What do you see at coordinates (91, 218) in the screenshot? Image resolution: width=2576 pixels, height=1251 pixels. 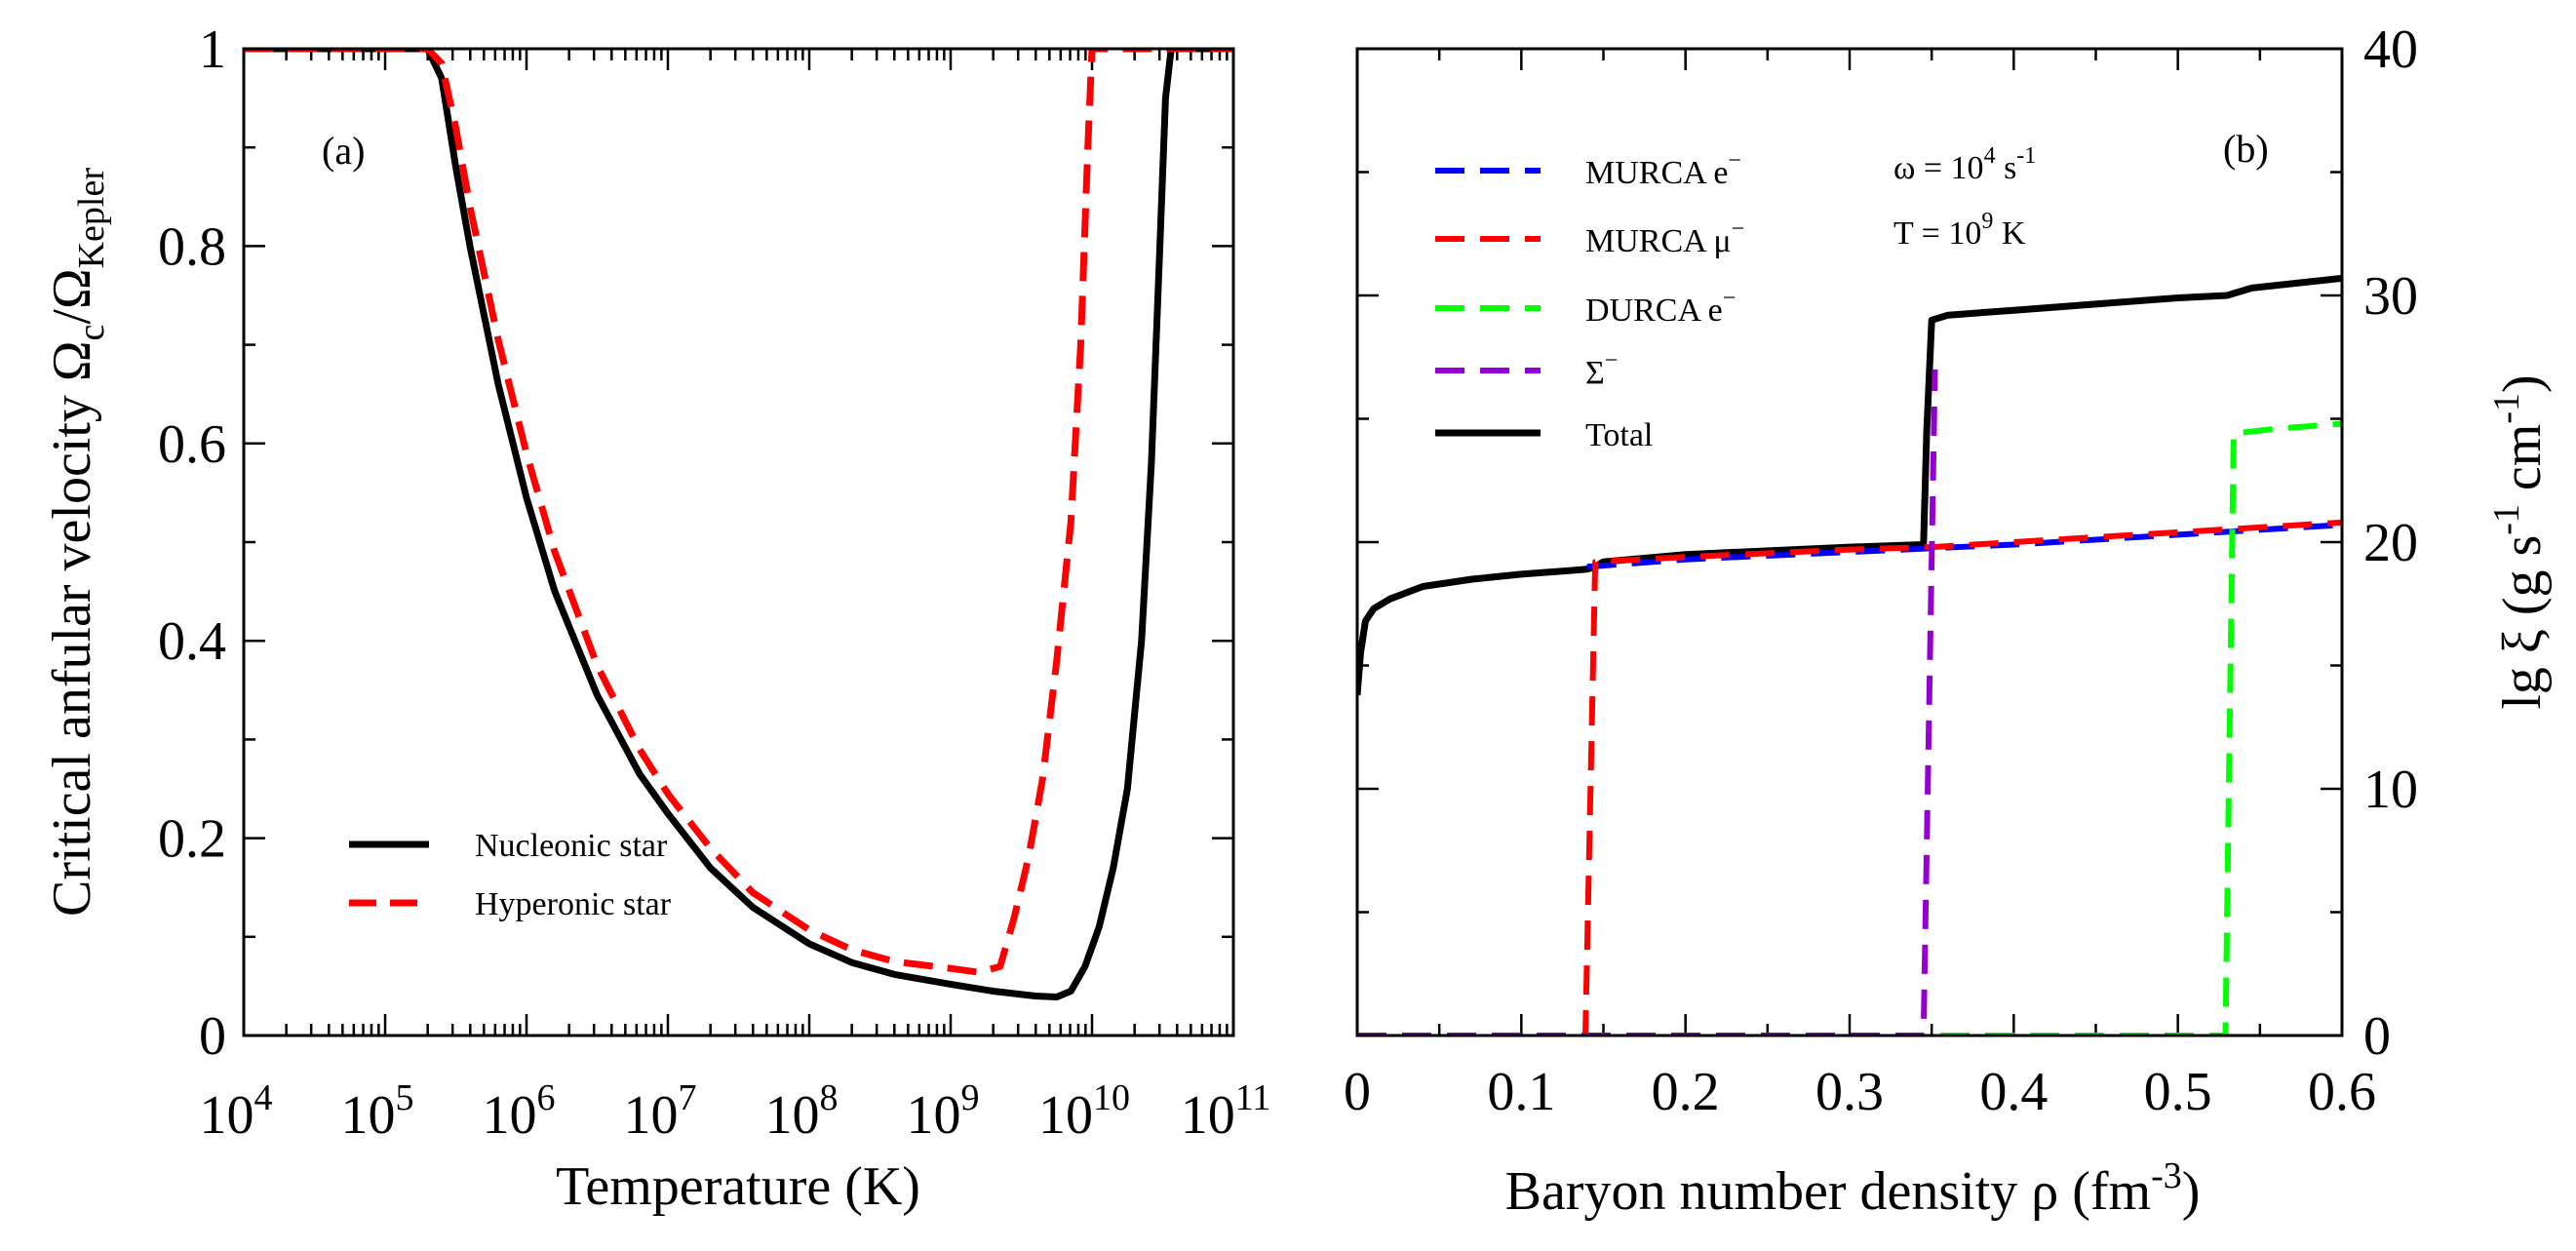 I see `y-title-sub-kepler: Kepler` at bounding box center [91, 218].